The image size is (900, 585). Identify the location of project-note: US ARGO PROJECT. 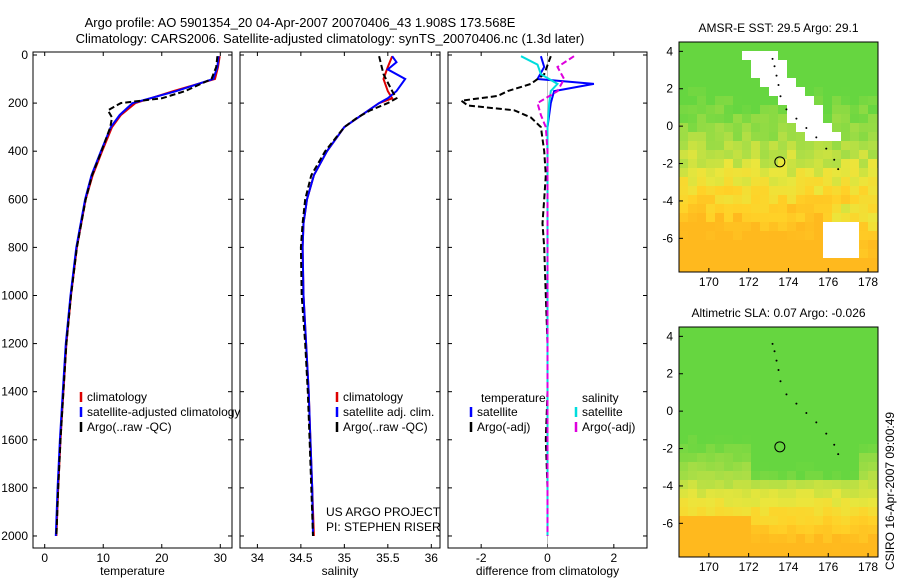
(383, 512).